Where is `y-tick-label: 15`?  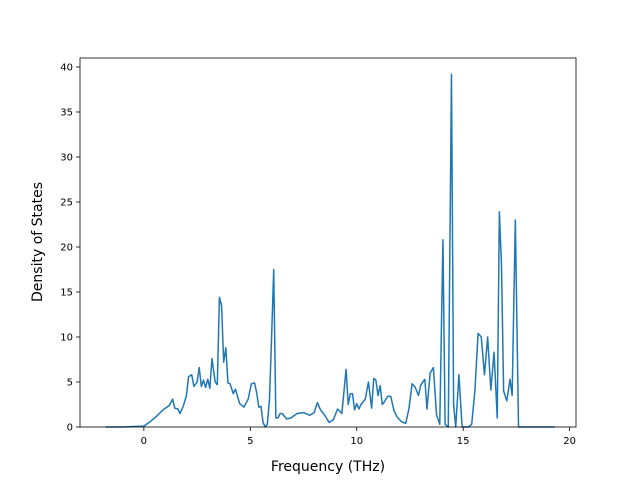 y-tick-label: 15 is located at coordinates (66, 293).